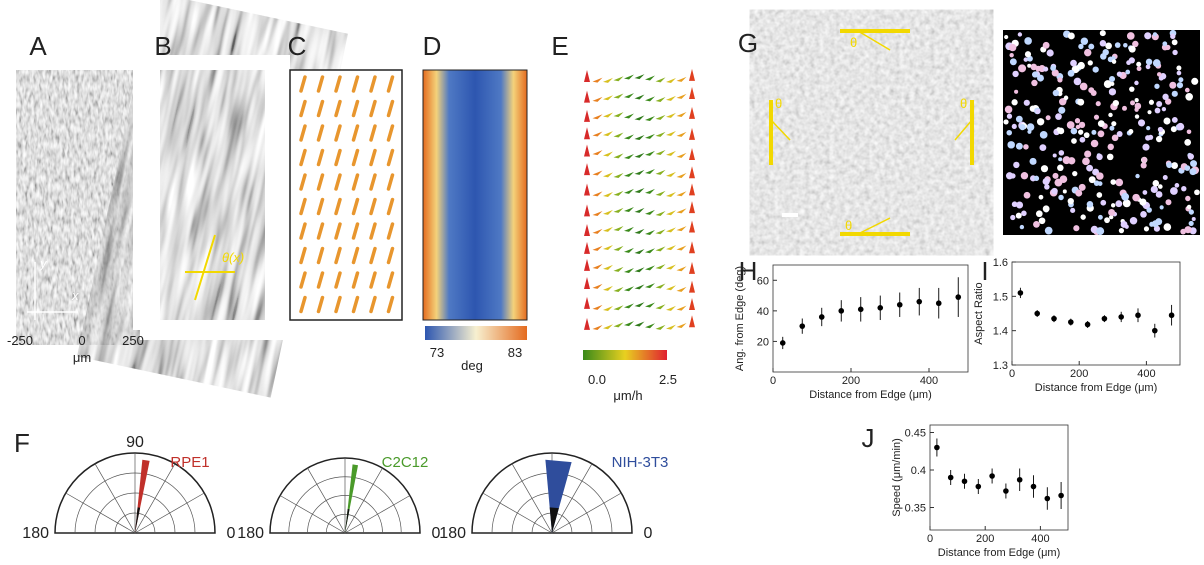  What do you see at coordinates (437, 352) in the screenshot?
I see `colorbar-label: 73` at bounding box center [437, 352].